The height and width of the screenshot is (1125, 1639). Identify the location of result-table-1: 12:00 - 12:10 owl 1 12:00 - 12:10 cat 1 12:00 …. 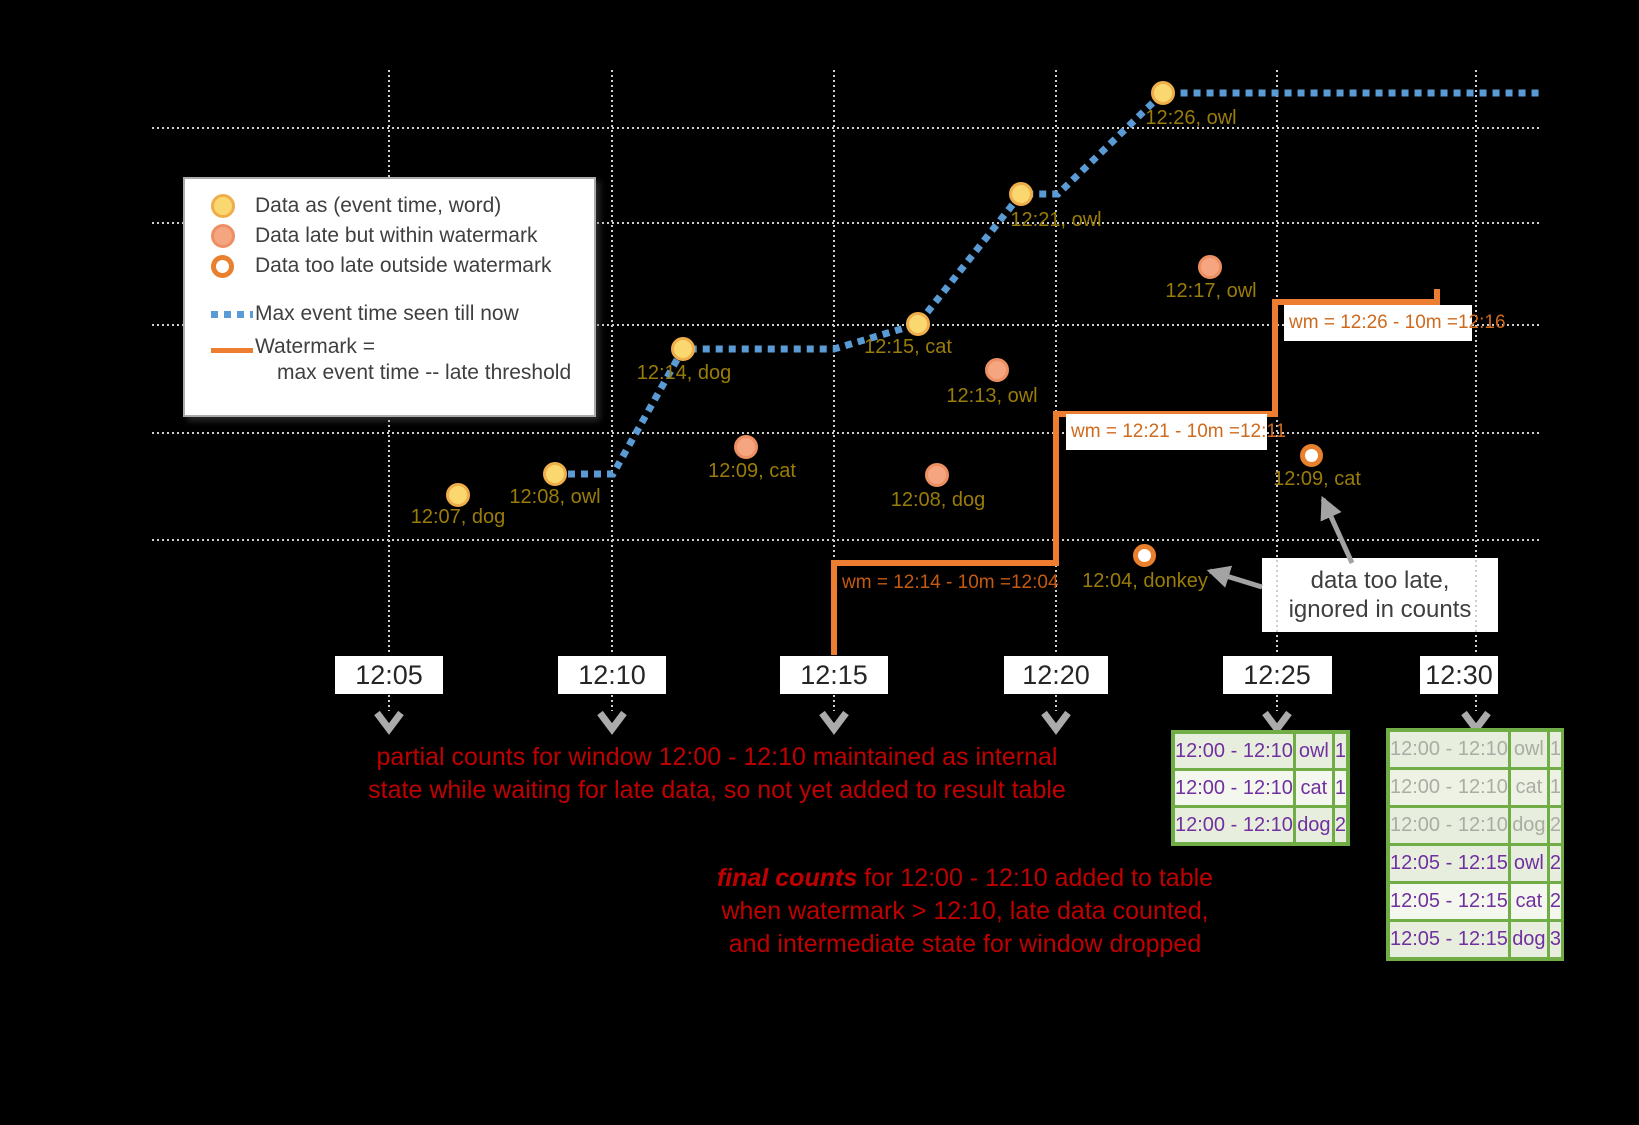
(1260, 788).